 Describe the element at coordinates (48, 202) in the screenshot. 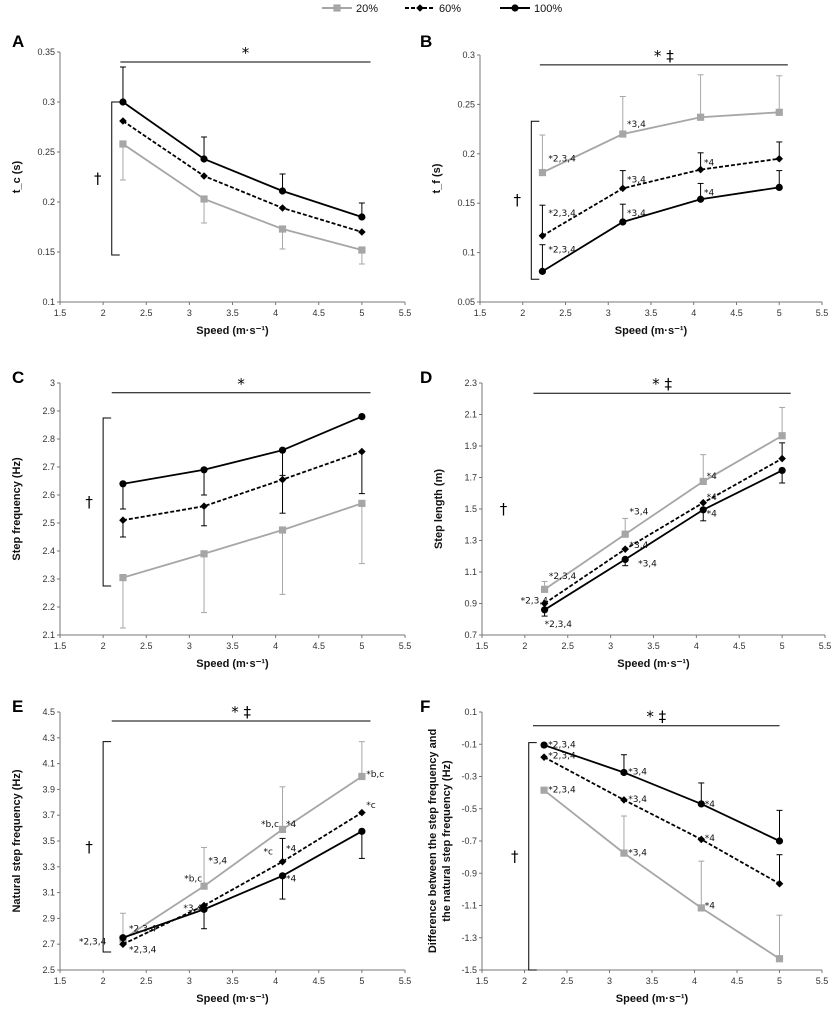

I see `y-tick-label: 0.2` at that location.